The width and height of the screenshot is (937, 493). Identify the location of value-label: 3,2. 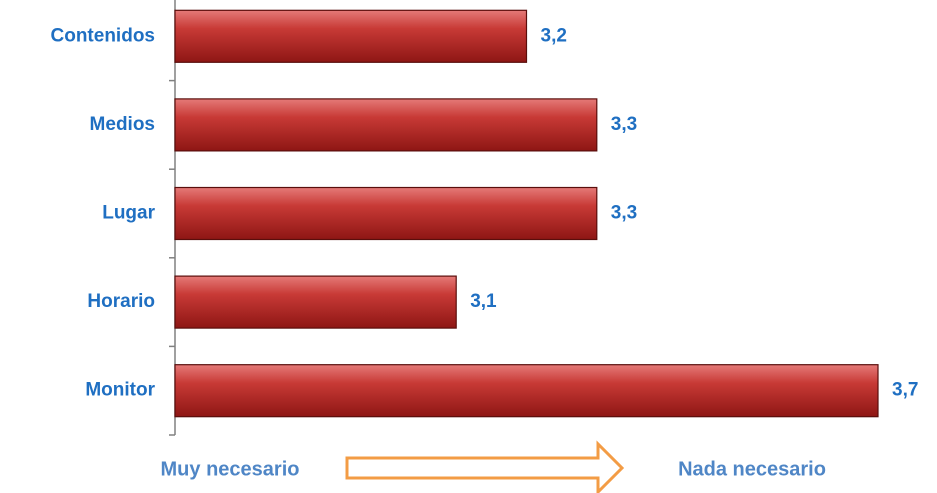
(554, 35).